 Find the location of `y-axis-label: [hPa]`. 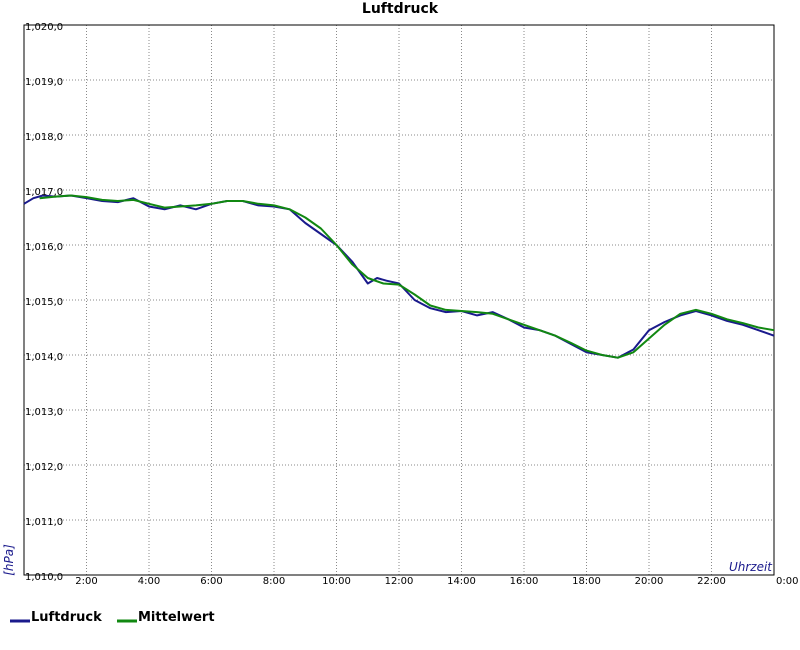

y-axis-label: [hPa] is located at coordinates (9, 560).